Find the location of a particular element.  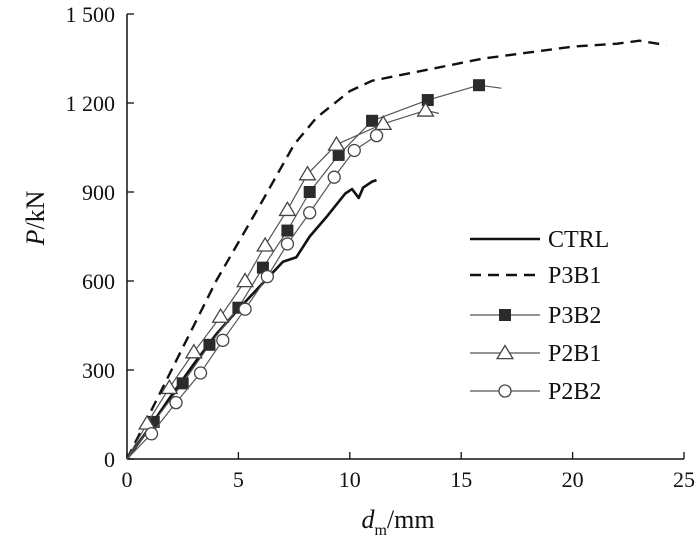

y-tick-label: 900 is located at coordinates (98, 192).